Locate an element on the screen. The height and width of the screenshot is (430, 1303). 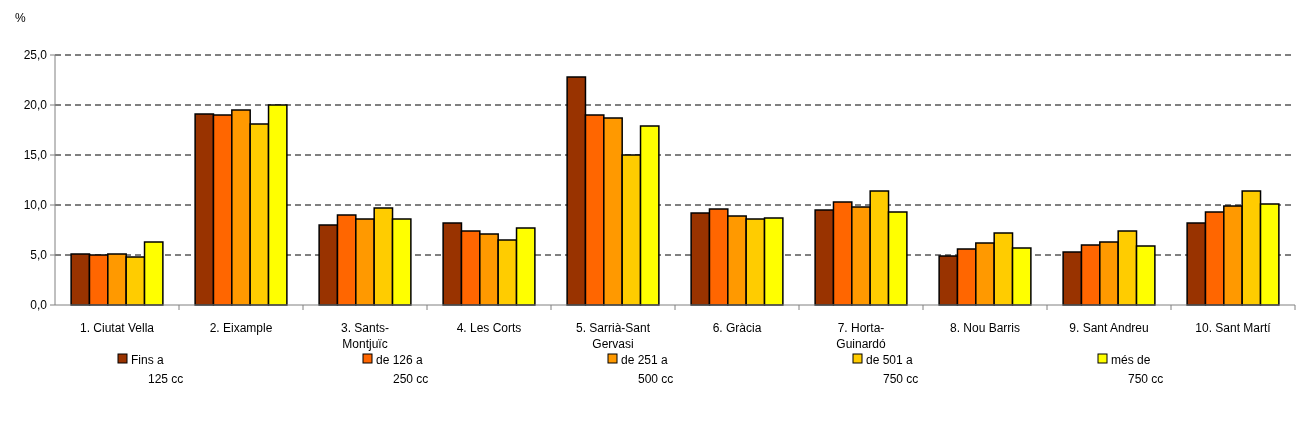
y-axis-title: % is located at coordinates (20, 18).